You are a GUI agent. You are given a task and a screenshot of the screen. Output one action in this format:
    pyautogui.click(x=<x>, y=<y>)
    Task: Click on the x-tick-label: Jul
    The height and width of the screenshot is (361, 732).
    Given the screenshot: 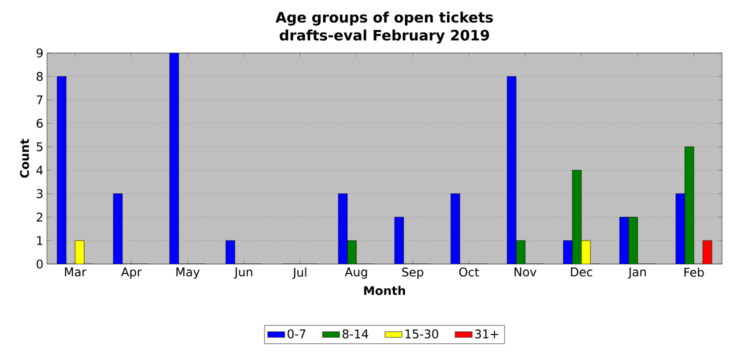 What is the action you would take?
    pyautogui.click(x=299, y=273)
    